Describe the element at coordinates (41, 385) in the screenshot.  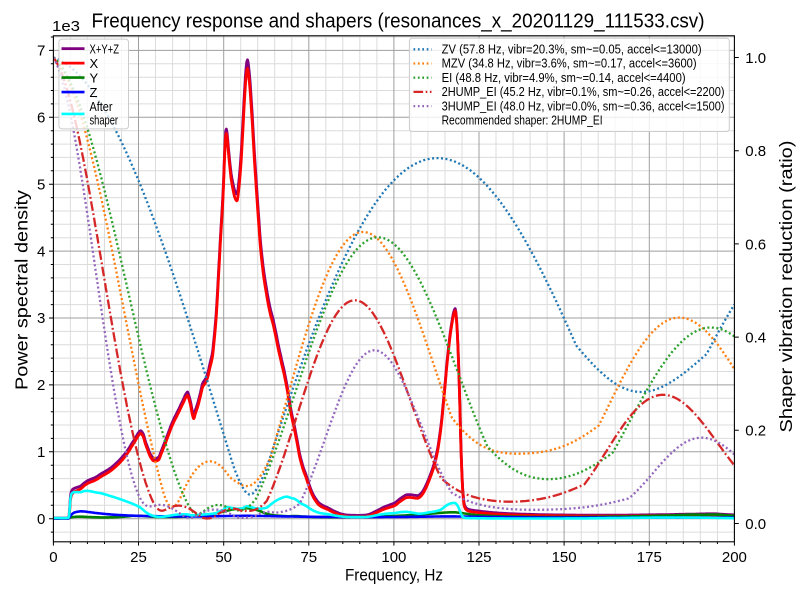
I see `svg-text: 2` at that location.